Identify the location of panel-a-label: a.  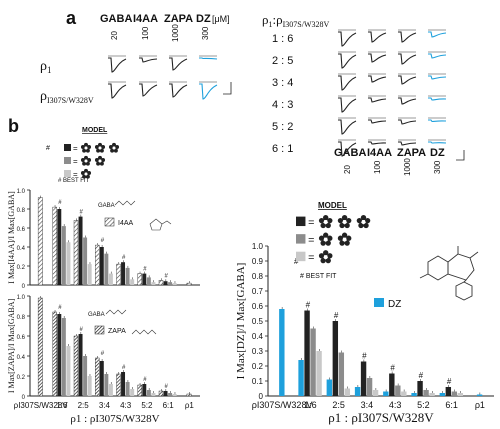
(71, 18).